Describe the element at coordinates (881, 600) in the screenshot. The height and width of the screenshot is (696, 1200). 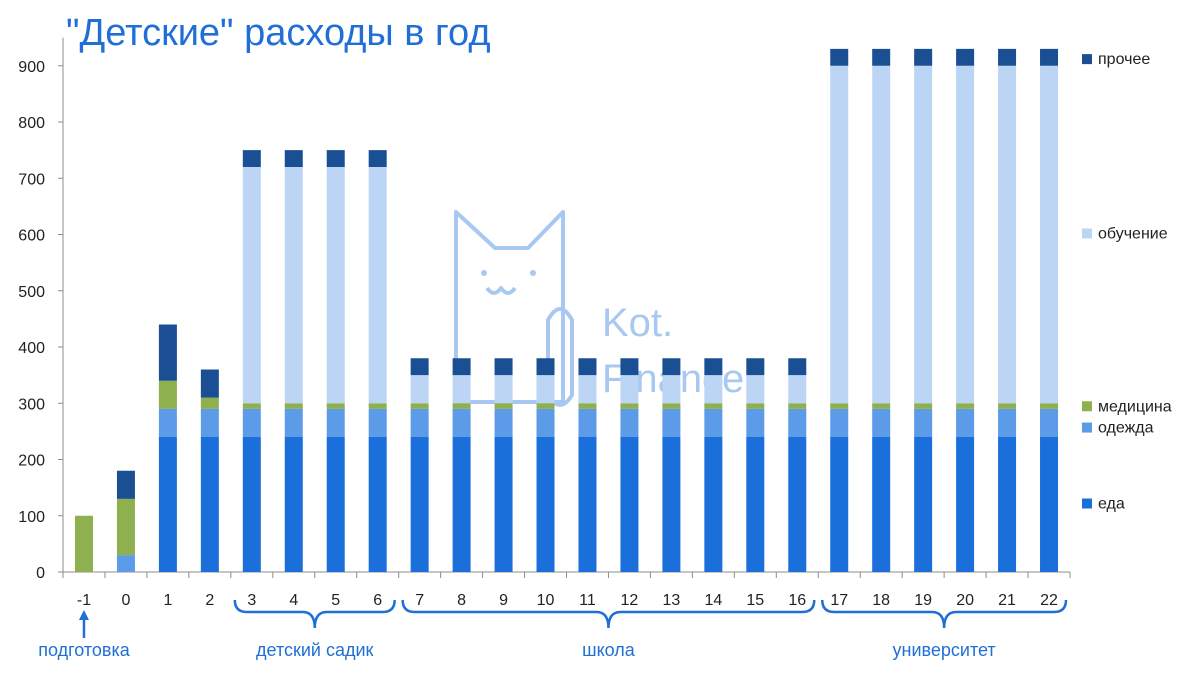
I see `x-tick-label: 18` at that location.